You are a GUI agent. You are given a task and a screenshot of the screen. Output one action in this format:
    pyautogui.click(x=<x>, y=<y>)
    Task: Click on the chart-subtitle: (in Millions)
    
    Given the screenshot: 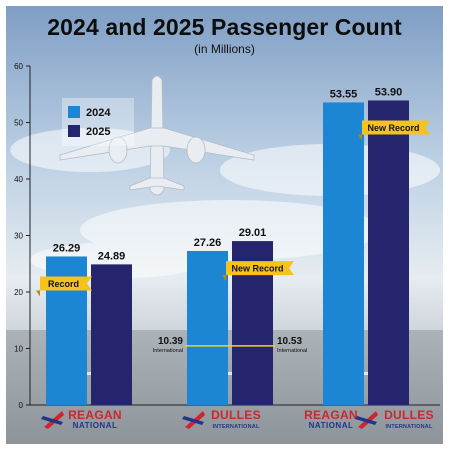 What is the action you would take?
    pyautogui.click(x=224, y=49)
    